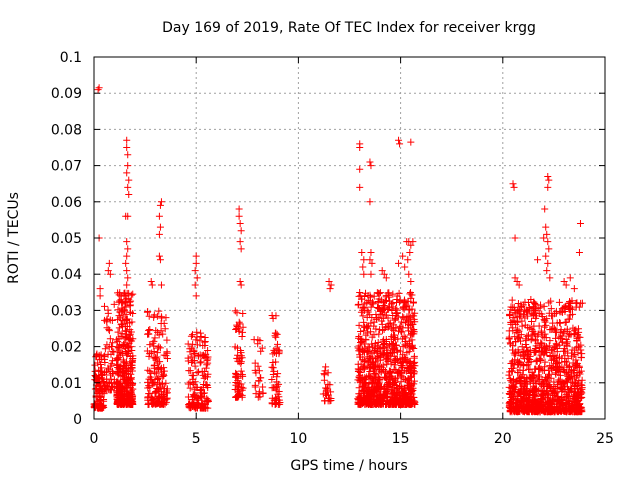 This screenshot has height=480, width=640. I want to click on y-tick-label: 0.06, so click(66, 203).